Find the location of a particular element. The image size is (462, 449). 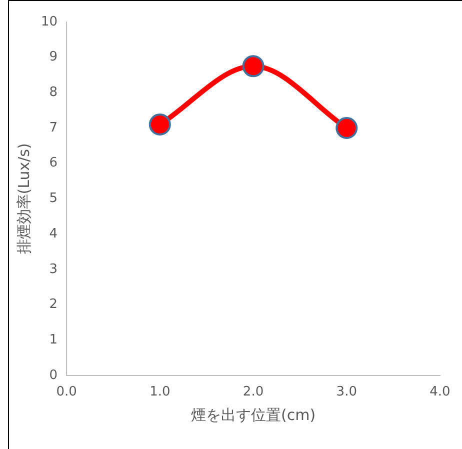

y-tick-label: 7 is located at coordinates (53, 128).